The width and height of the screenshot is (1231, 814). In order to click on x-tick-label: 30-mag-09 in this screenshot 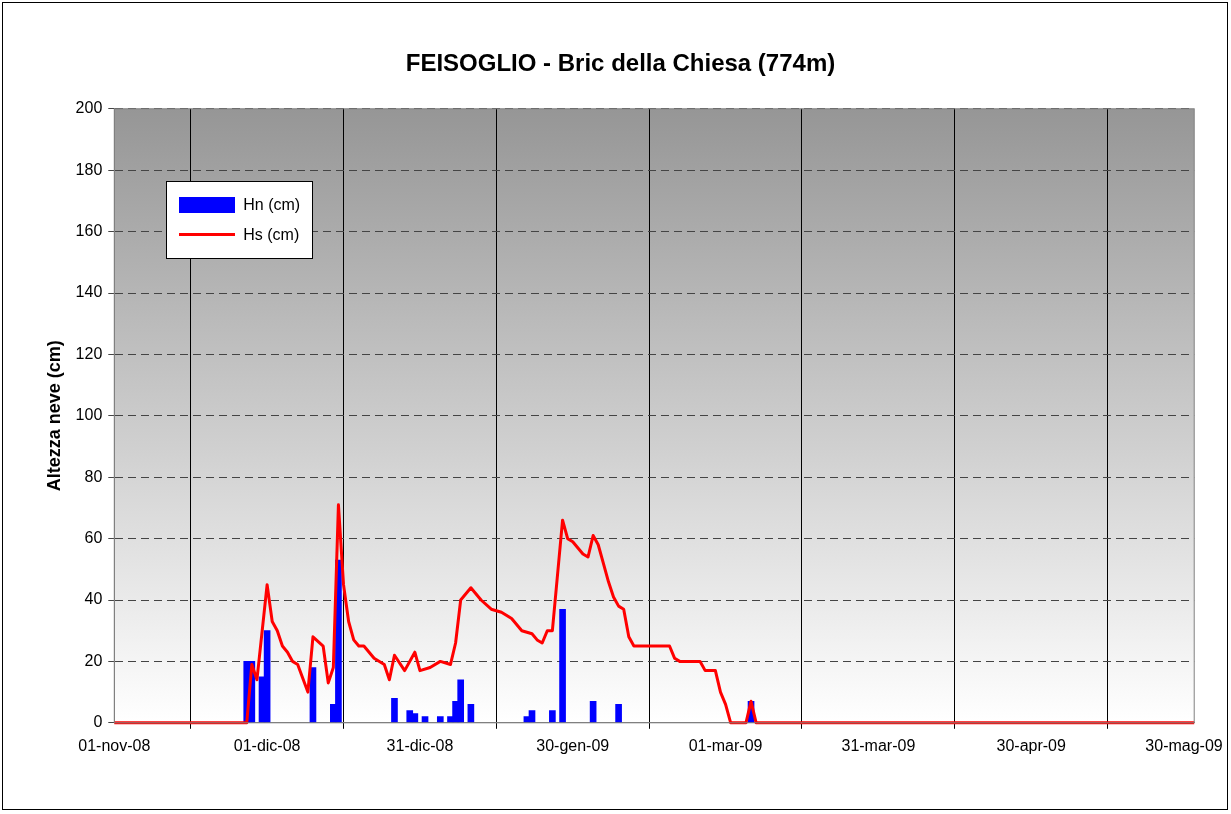, I will do `click(1184, 745)`.